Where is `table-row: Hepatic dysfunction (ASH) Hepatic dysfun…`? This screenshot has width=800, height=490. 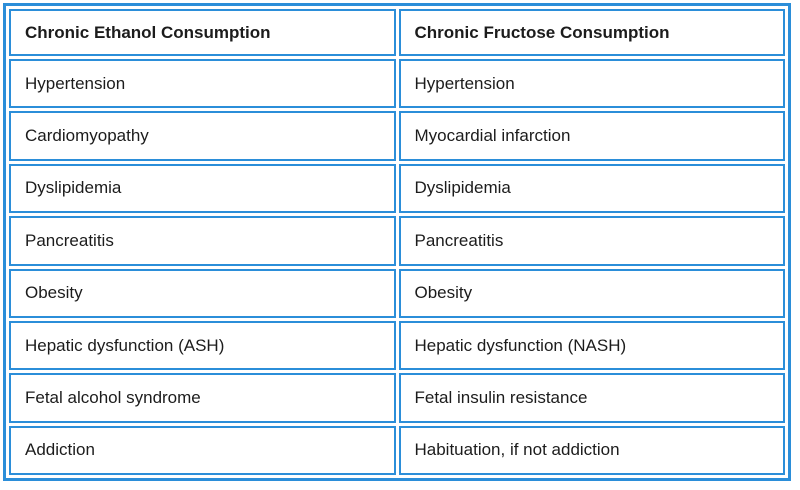 table-row: Hepatic dysfunction (ASH) Hepatic dysfun… is located at coordinates (397, 345).